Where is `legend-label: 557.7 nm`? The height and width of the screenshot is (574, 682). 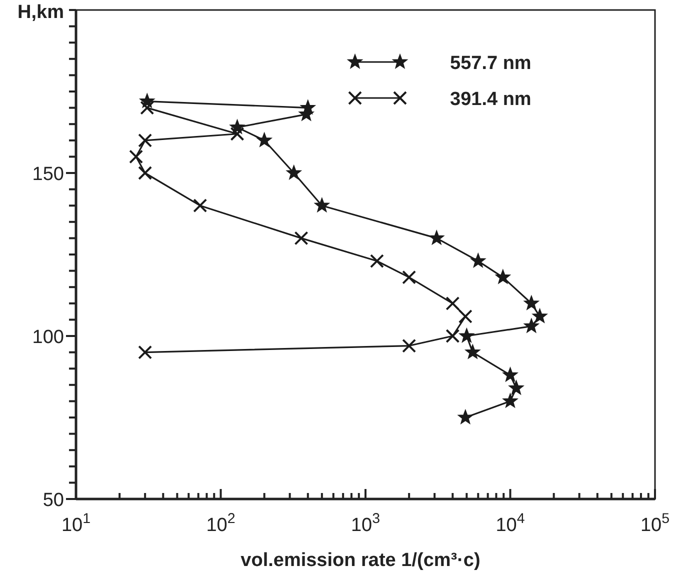 legend-label: 557.7 nm is located at coordinates (491, 63).